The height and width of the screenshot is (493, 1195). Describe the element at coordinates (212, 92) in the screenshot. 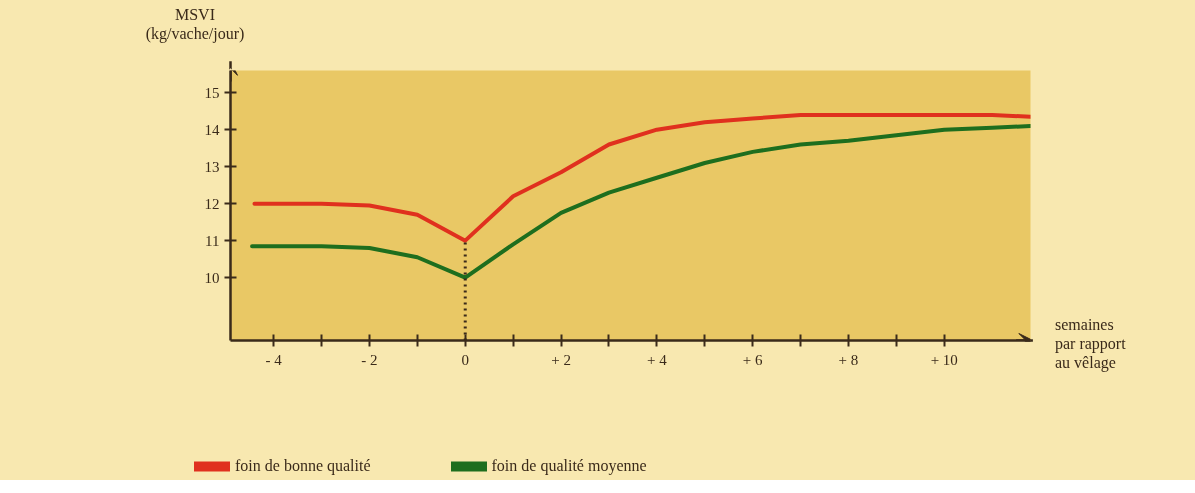

I see `y-tick-label: 15` at that location.